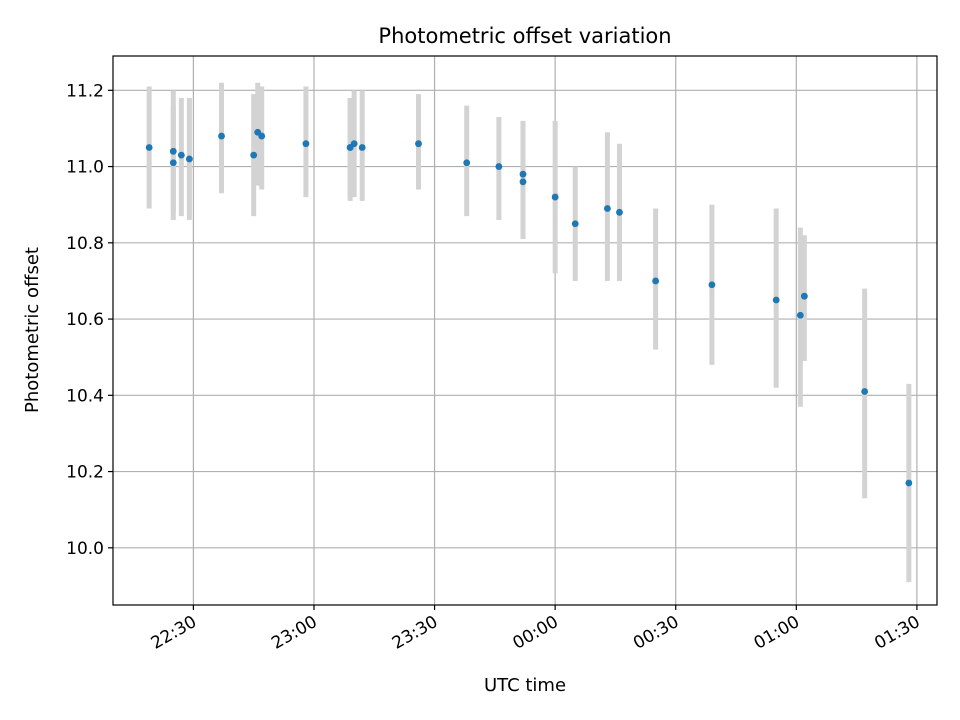 This screenshot has height=720, width=960. What do you see at coordinates (85, 168) in the screenshot?
I see `y-tick-label: 11.0` at bounding box center [85, 168].